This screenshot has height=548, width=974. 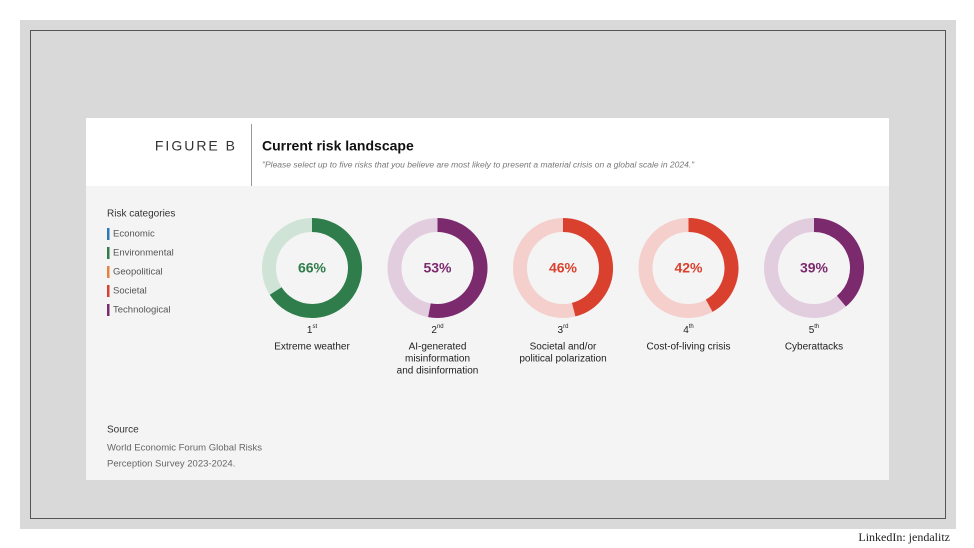 What do you see at coordinates (814, 347) in the screenshot?
I see `risk-name: Cyberattacks` at bounding box center [814, 347].